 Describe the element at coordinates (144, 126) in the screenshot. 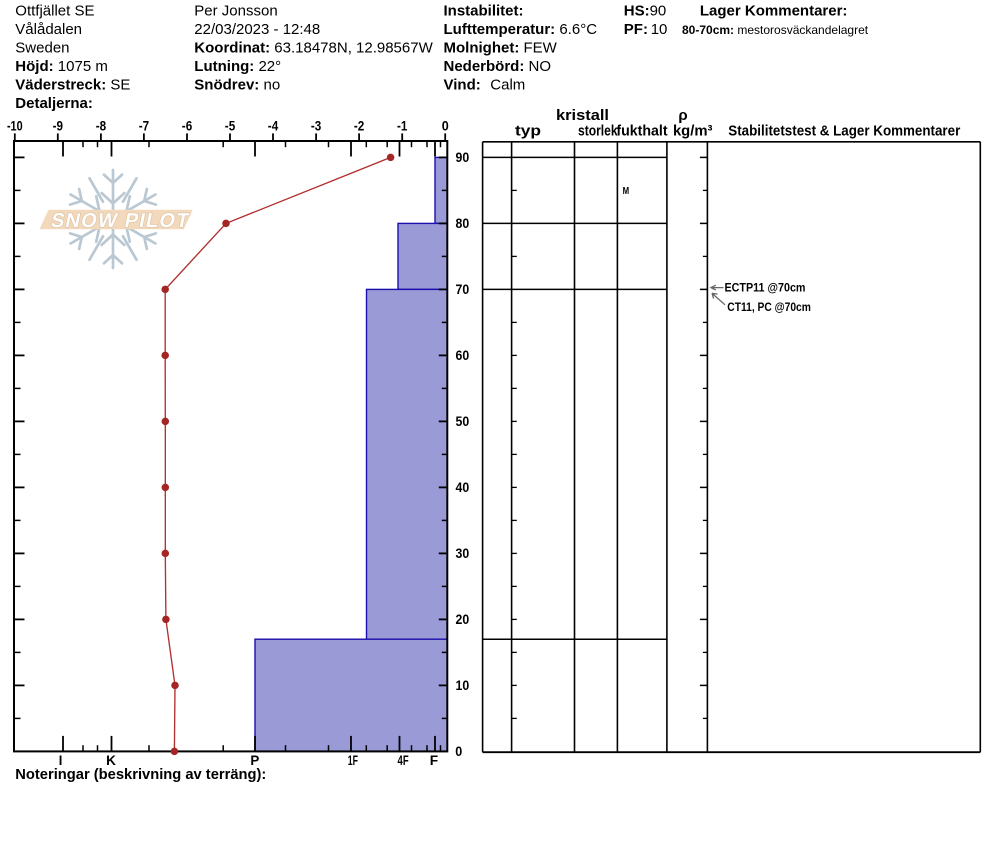

I see `svg-text: -7` at that location.